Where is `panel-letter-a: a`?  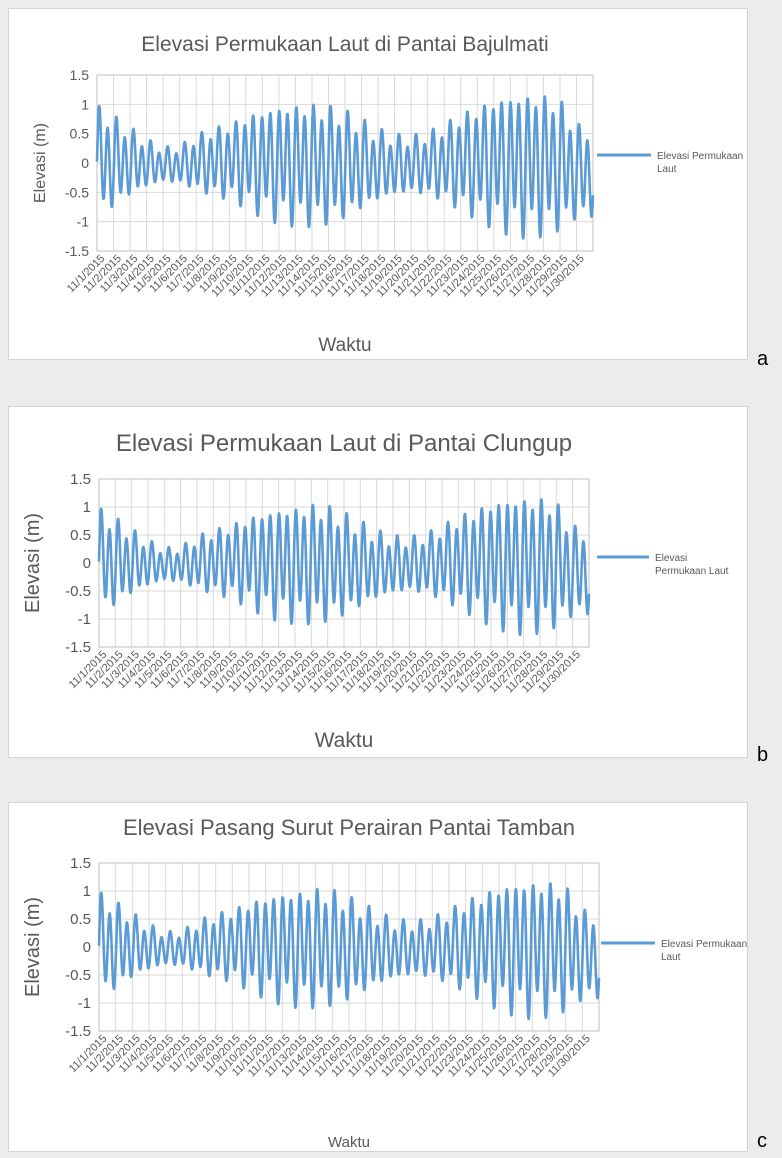 panel-letter-a: a is located at coordinates (763, 359).